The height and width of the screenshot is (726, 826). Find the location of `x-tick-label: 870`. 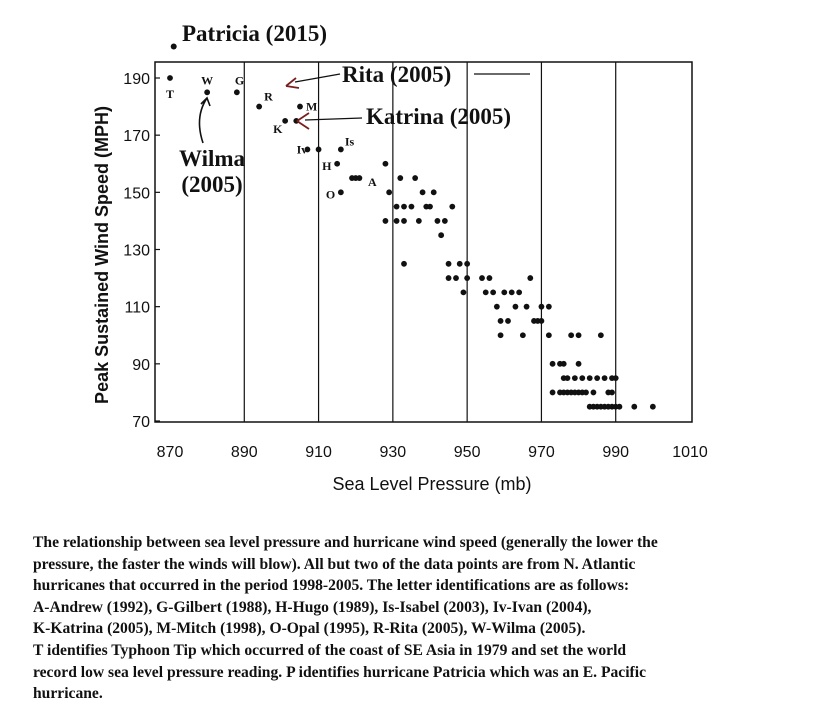

x-tick-label: 870 is located at coordinates (170, 452).